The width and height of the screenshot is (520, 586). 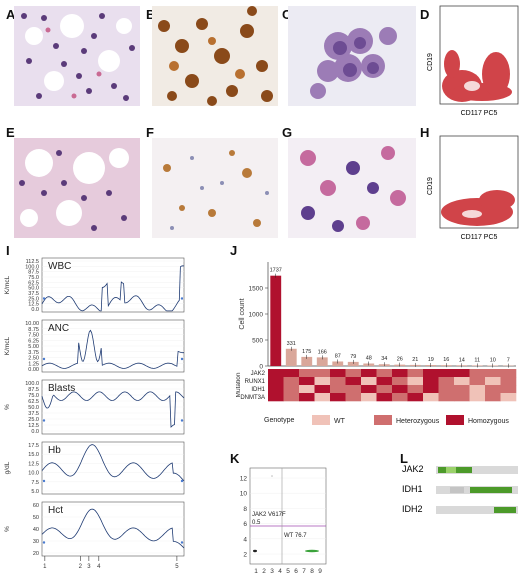 I want to click on y-tick-label: 0, so click(x=261, y=367).